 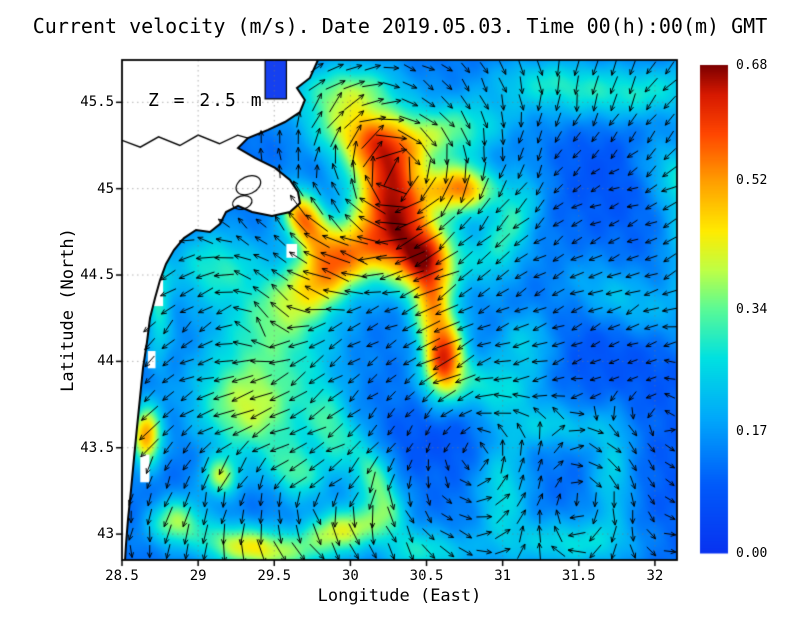 I want to click on colorbar-tick-label: 0.34, so click(x=752, y=309).